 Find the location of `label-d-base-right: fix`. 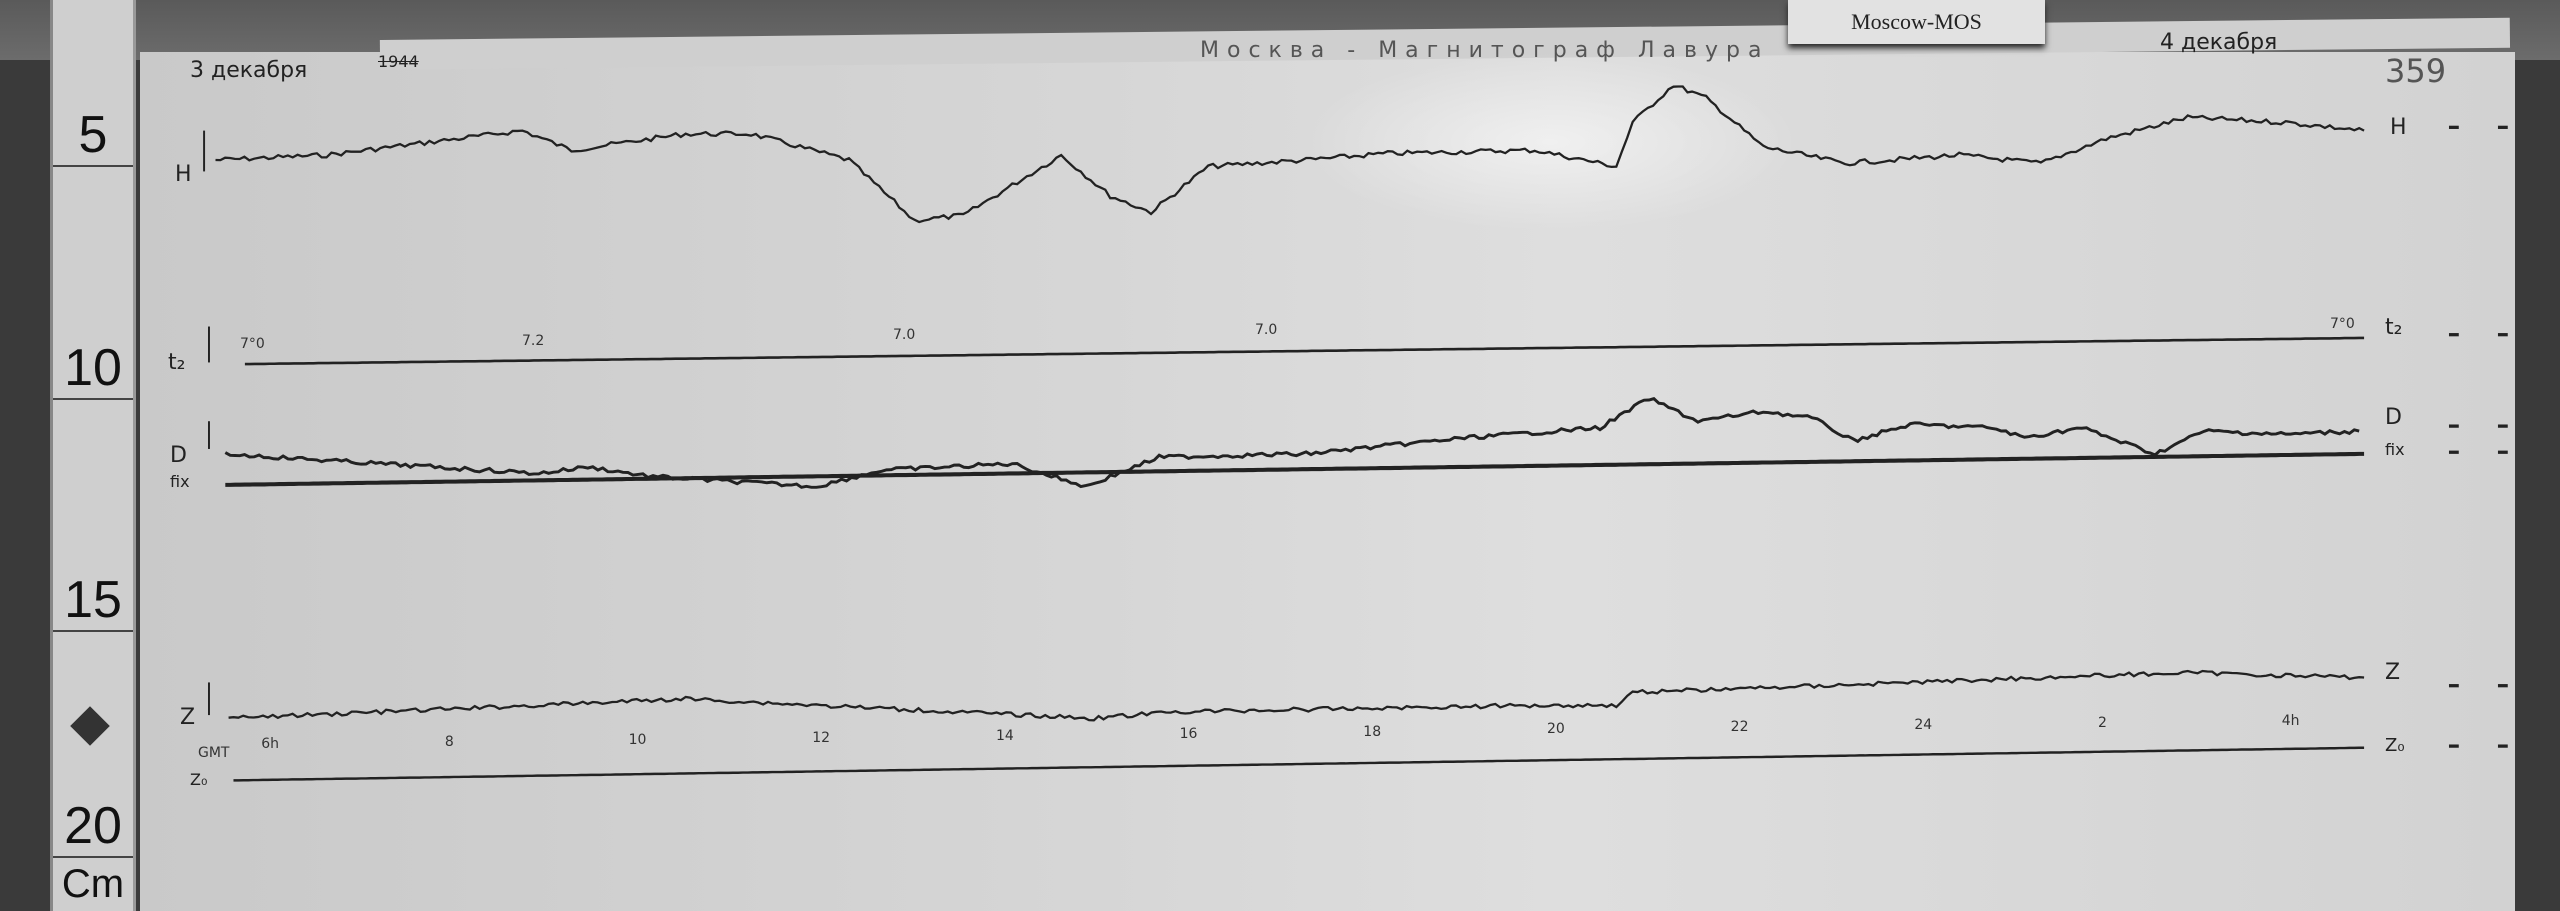

label-d-base-right: fix is located at coordinates (2395, 449).